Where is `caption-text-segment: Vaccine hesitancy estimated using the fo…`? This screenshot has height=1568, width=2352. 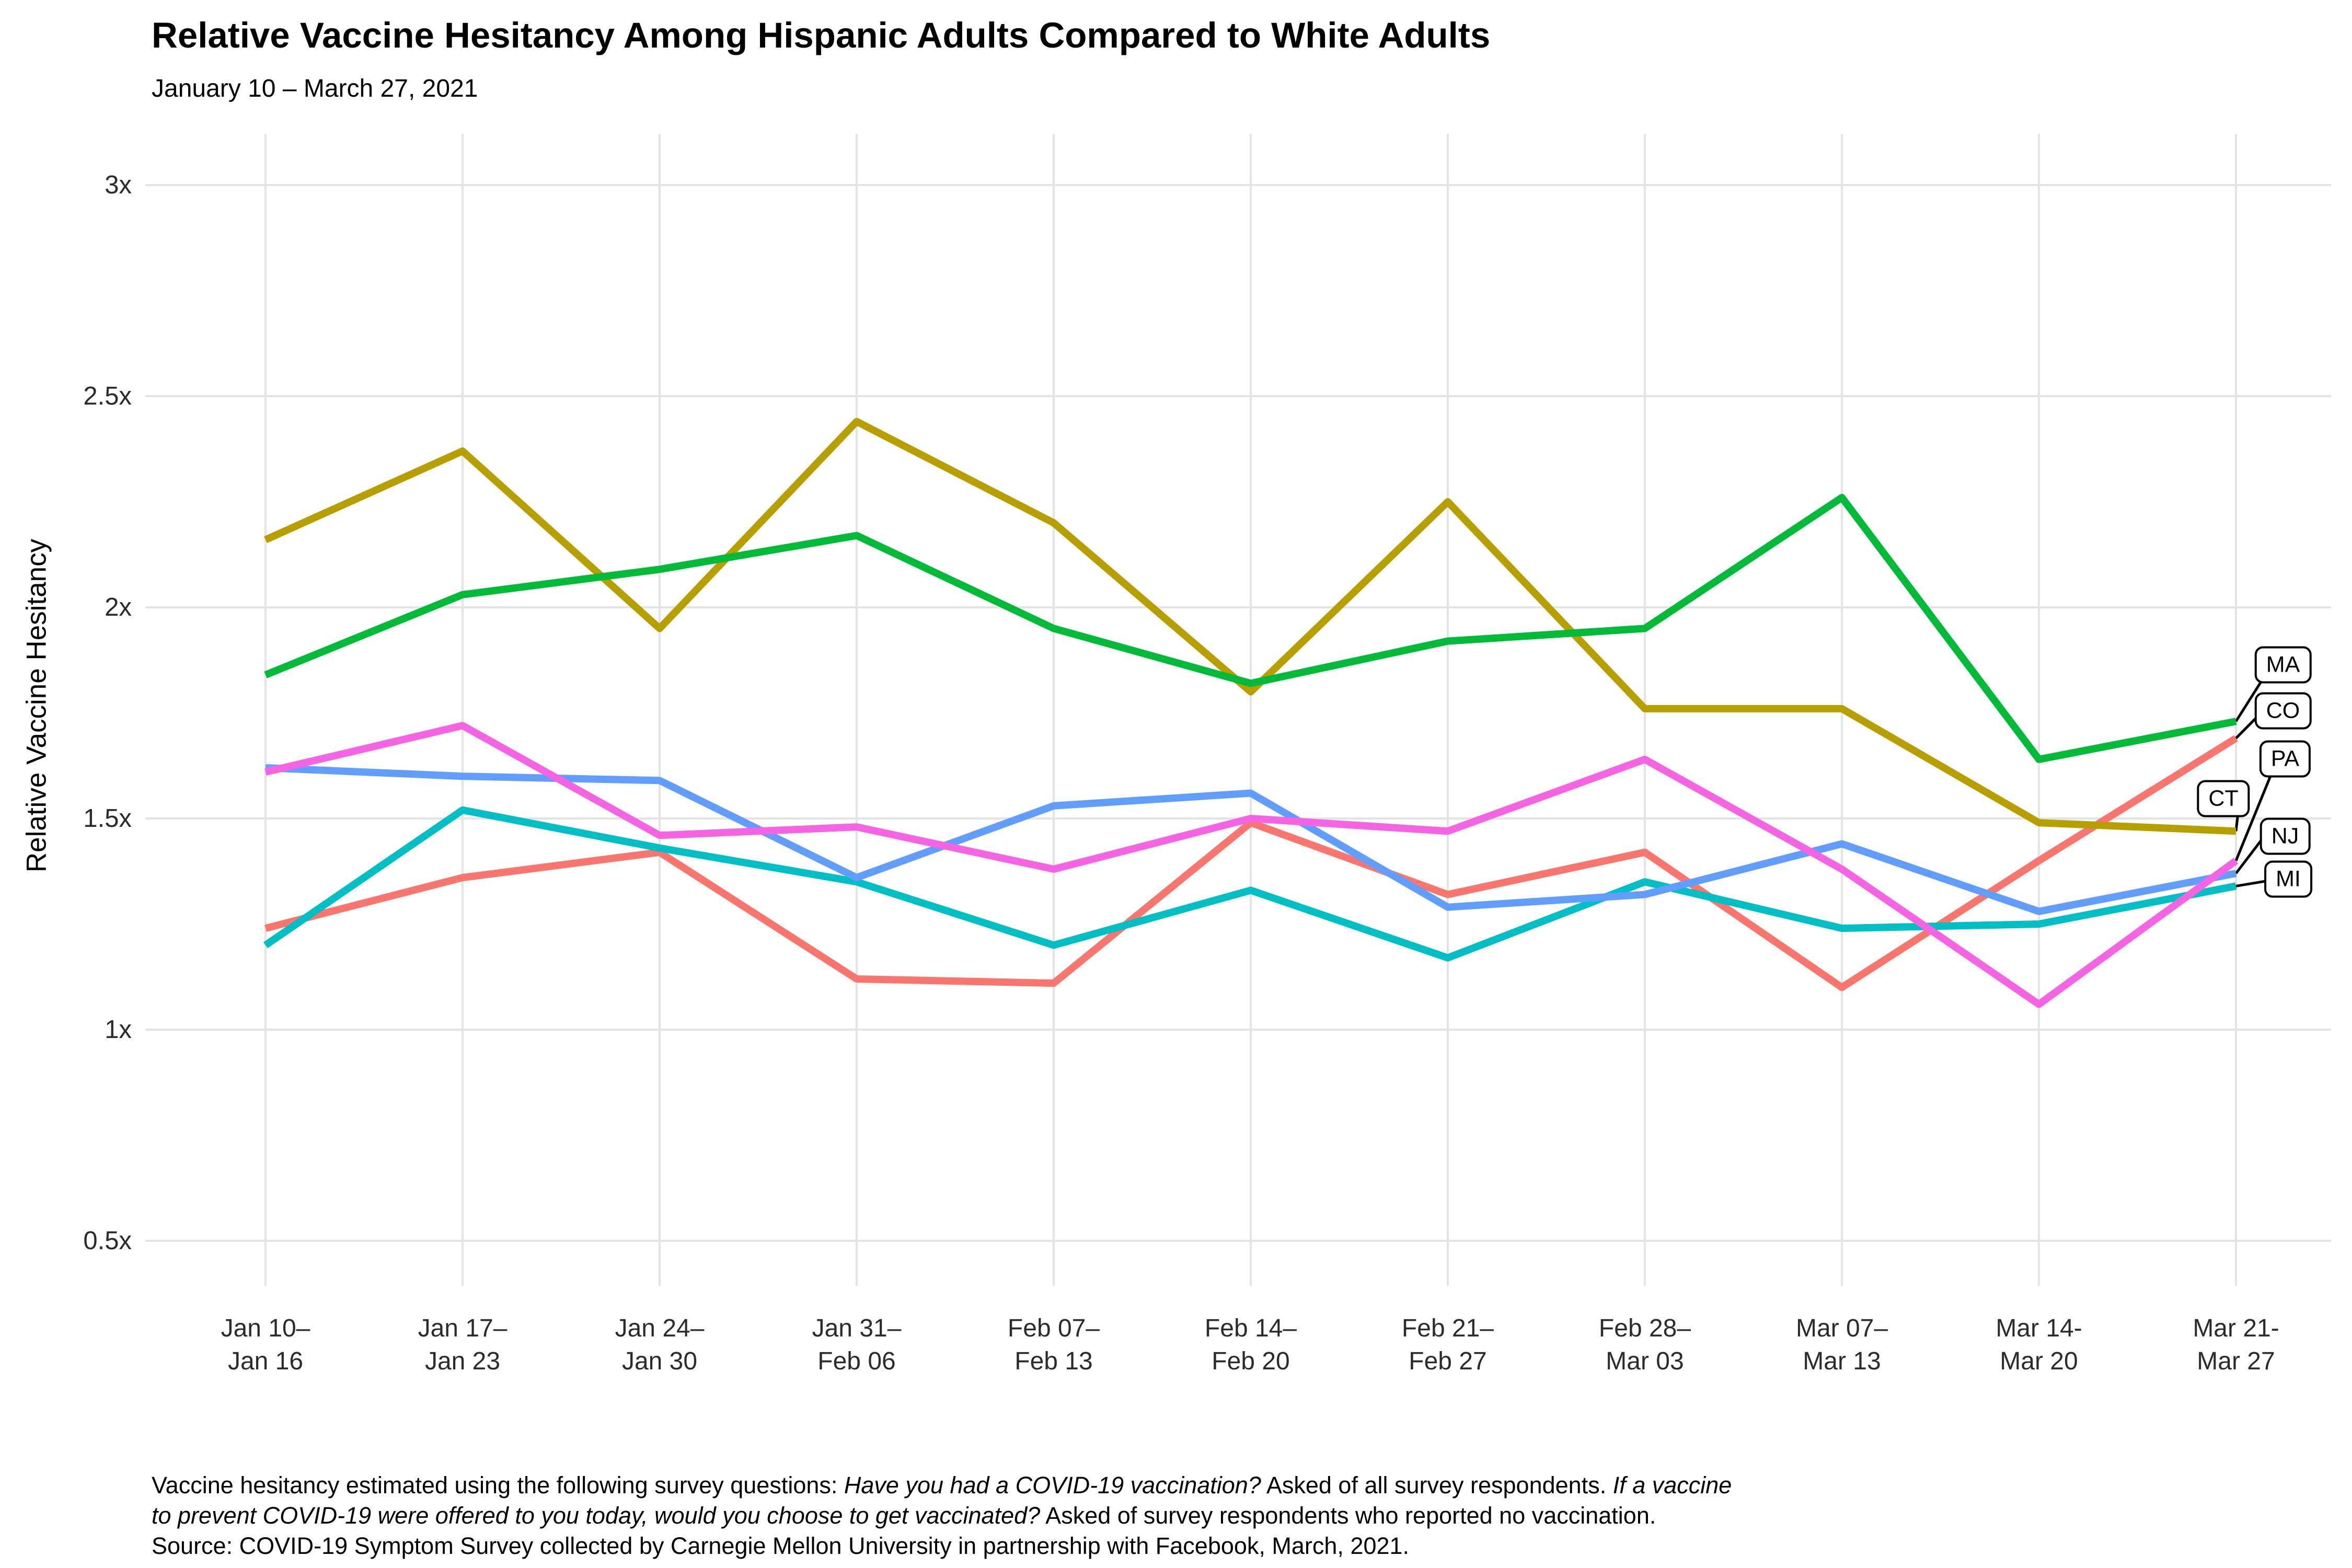 caption-text-segment: Vaccine hesitancy estimated using the fo… is located at coordinates (498, 1485).